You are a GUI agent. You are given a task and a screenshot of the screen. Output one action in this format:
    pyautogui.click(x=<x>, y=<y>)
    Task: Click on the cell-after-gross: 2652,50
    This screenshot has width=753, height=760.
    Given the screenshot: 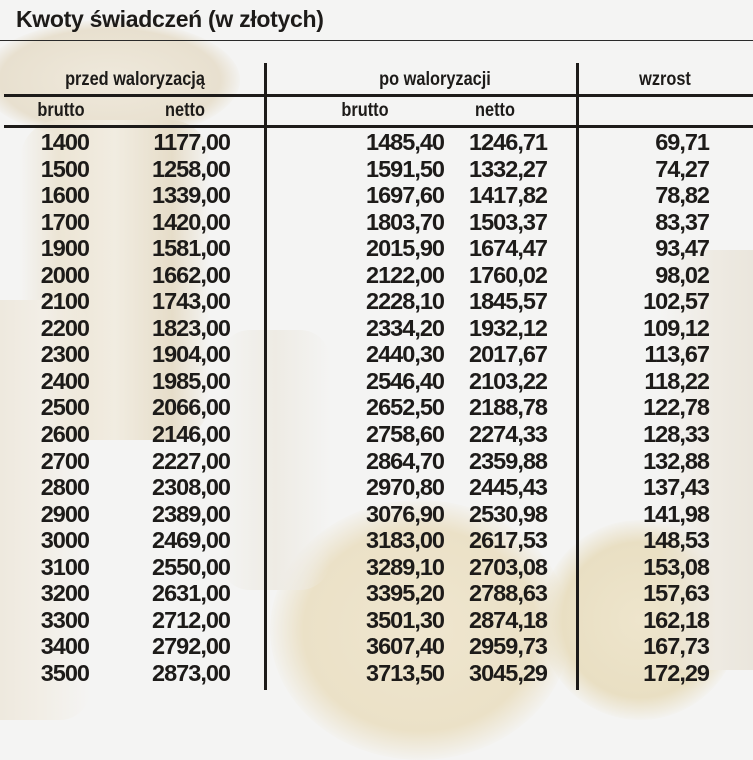 What is the action you would take?
    pyautogui.click(x=405, y=407)
    